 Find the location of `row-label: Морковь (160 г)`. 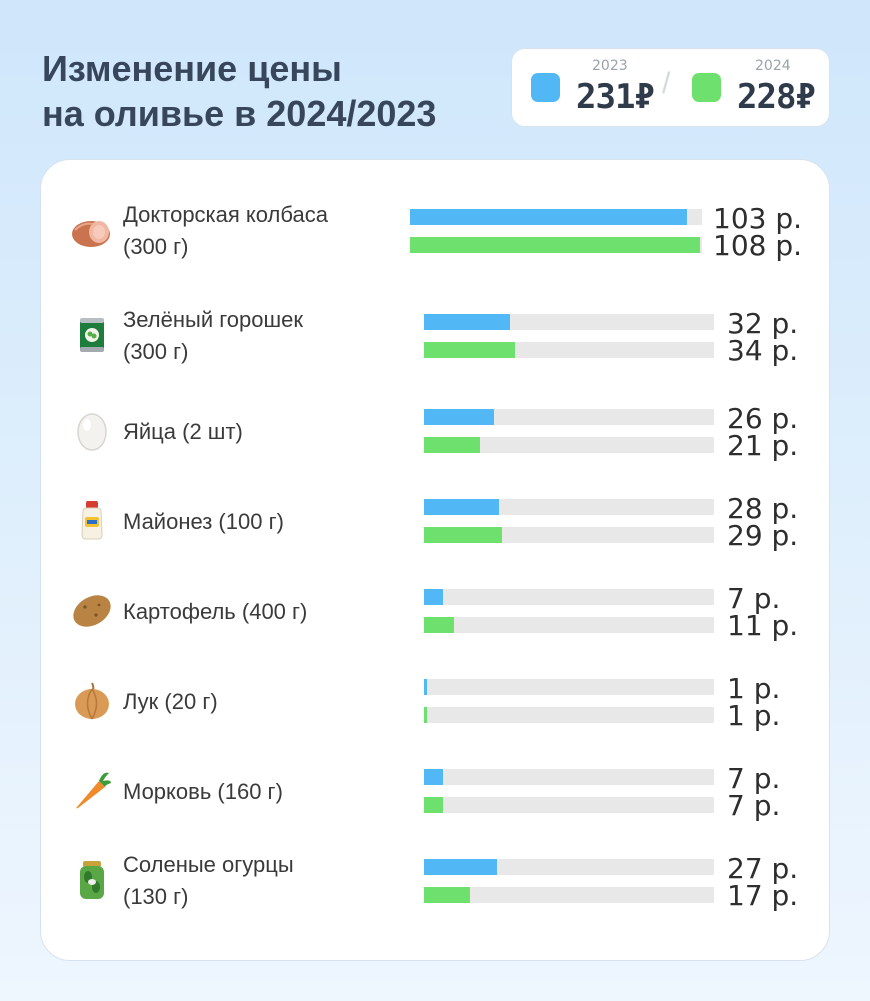

row-label: Морковь (160 г) is located at coordinates (263, 792).